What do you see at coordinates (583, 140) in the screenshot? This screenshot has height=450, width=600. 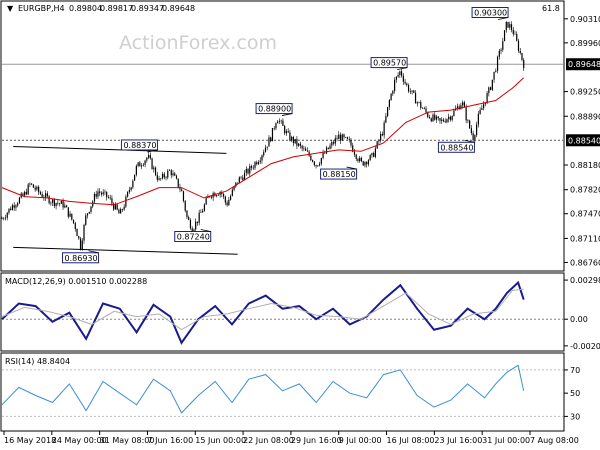 I see `level-box` at bounding box center [583, 140].